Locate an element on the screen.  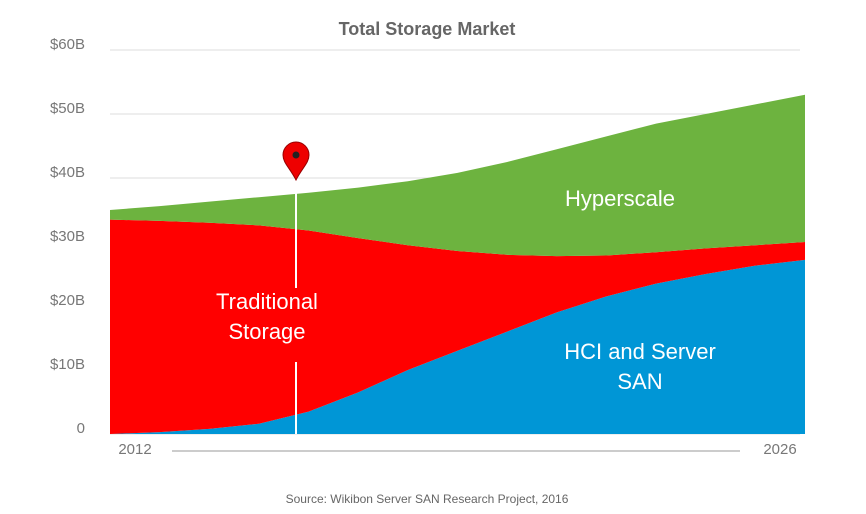
x-tick-label: 2012 is located at coordinates (134, 449).